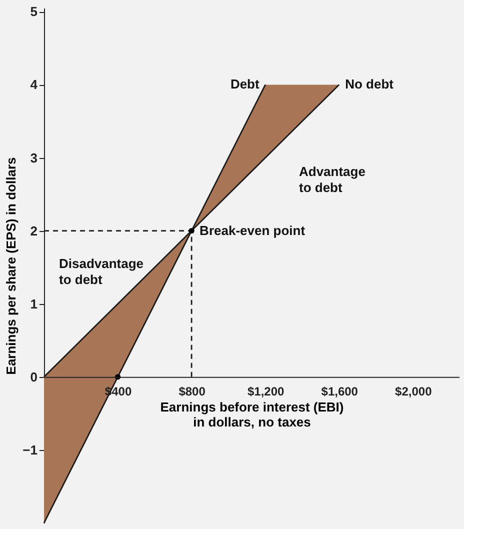  Describe the element at coordinates (332, 179) in the screenshot. I see `annotation: Advantage to debt` at that location.